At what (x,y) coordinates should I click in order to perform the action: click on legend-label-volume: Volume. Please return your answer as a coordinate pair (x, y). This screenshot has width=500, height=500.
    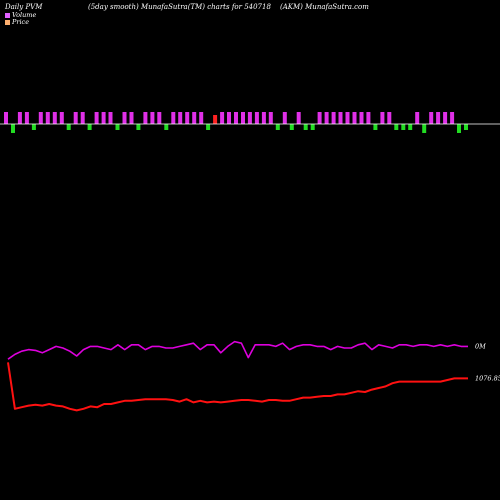
    Looking at the image, I should click on (24, 15).